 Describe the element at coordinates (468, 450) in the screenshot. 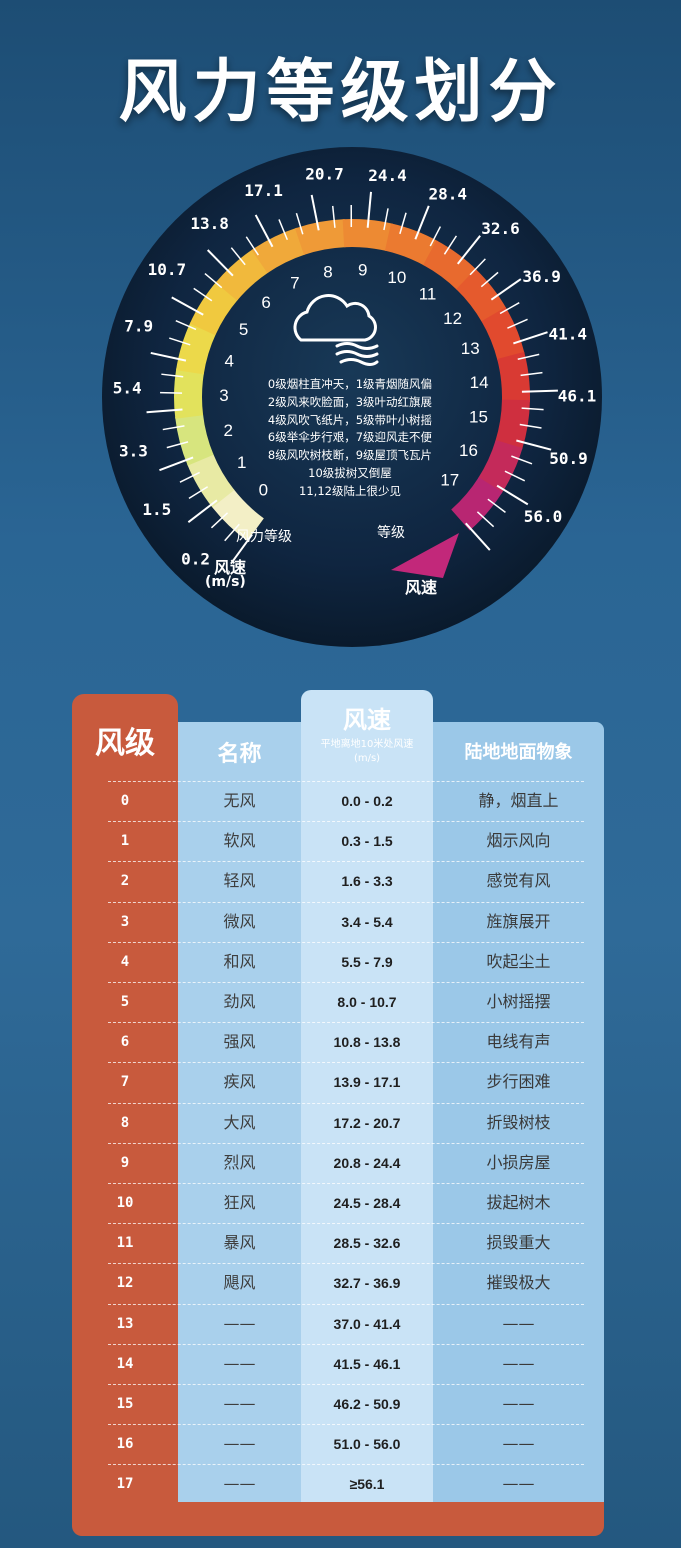

I see `gauge-level-tick-label: 16` at that location.